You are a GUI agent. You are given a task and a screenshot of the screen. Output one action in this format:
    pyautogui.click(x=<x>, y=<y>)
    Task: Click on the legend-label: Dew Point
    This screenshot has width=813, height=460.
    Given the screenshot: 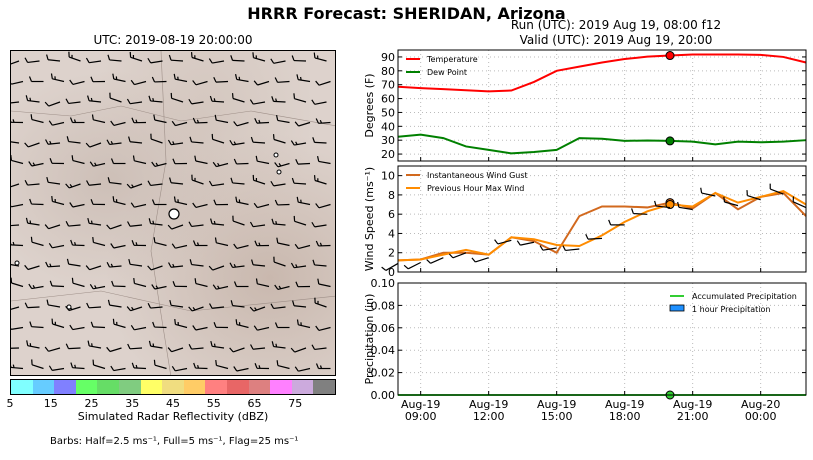 What is the action you would take?
    pyautogui.click(x=447, y=72)
    